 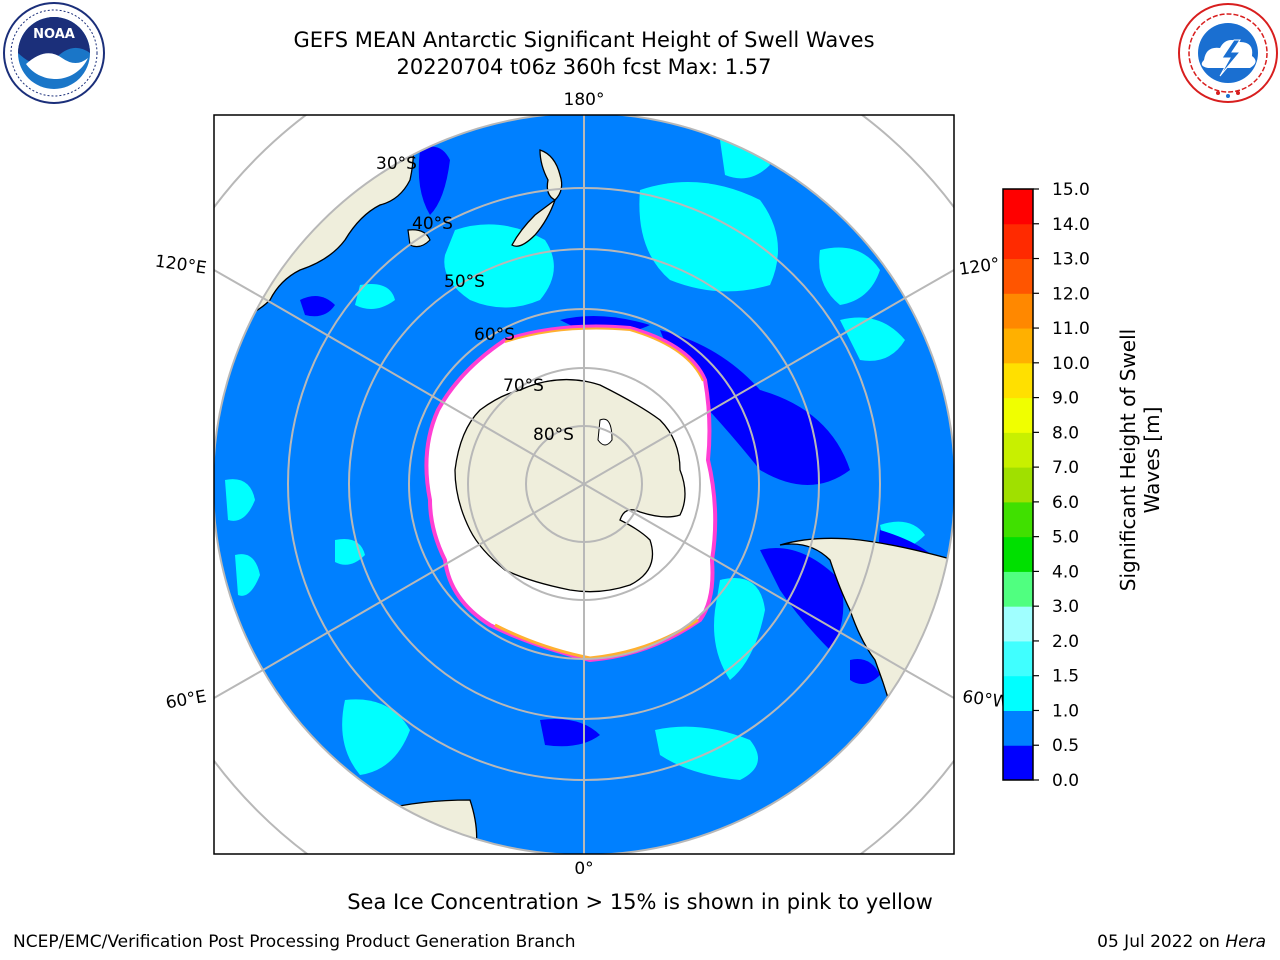 What do you see at coordinates (432, 224) in the screenshot?
I see `lat-label-40s: 40°S` at bounding box center [432, 224].